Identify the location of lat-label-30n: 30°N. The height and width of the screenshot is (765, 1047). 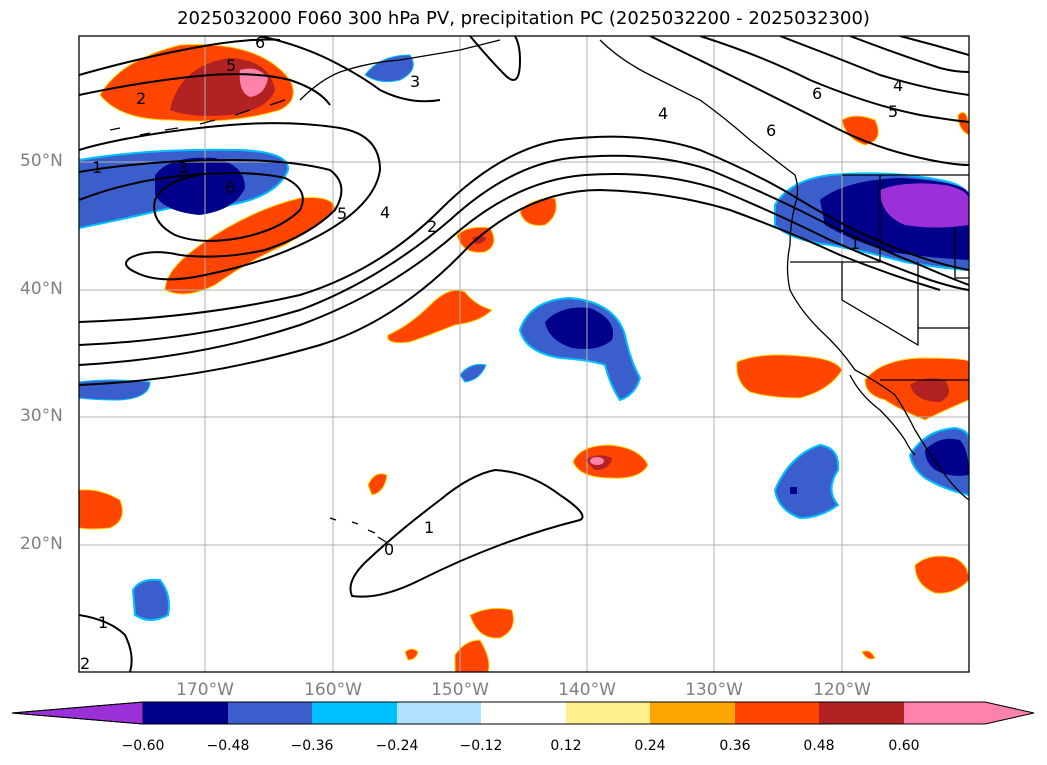
(41, 416).